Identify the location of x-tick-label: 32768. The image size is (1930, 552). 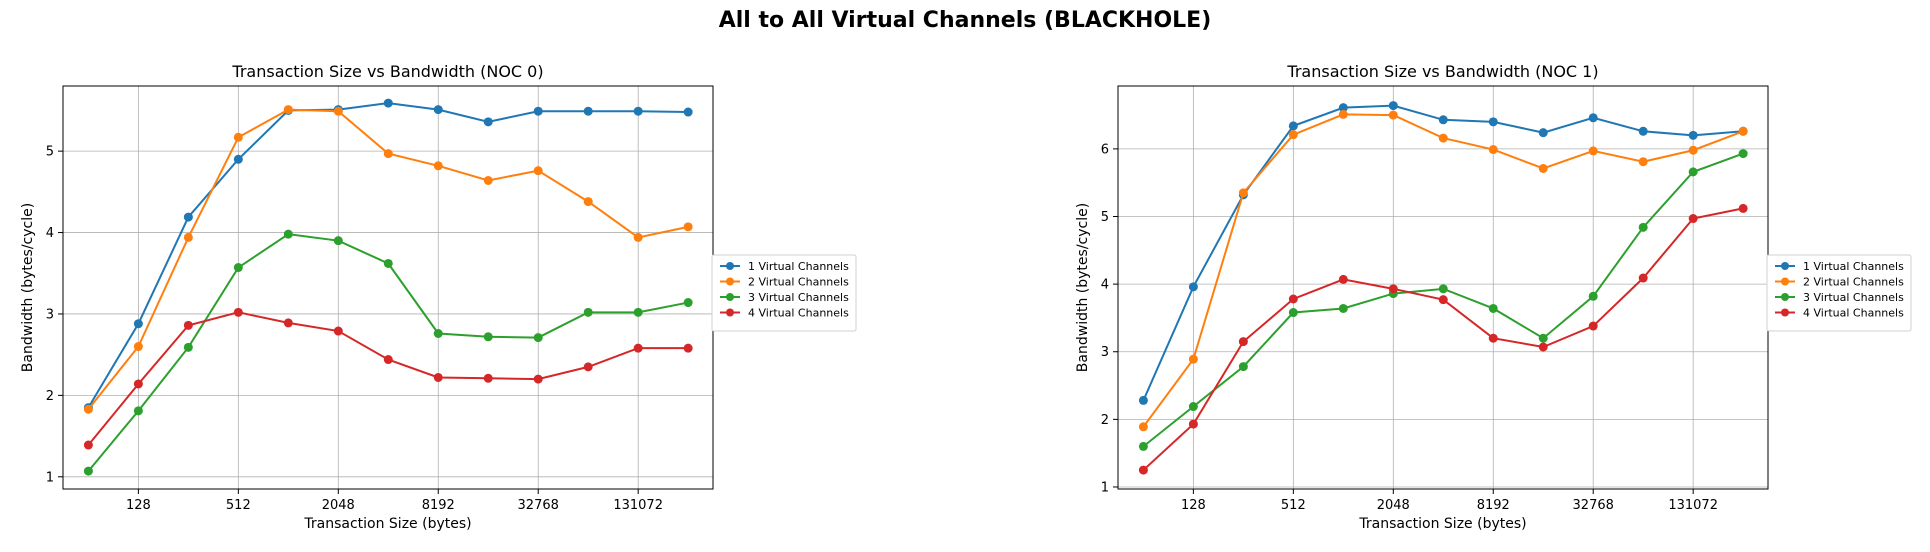
(1593, 505).